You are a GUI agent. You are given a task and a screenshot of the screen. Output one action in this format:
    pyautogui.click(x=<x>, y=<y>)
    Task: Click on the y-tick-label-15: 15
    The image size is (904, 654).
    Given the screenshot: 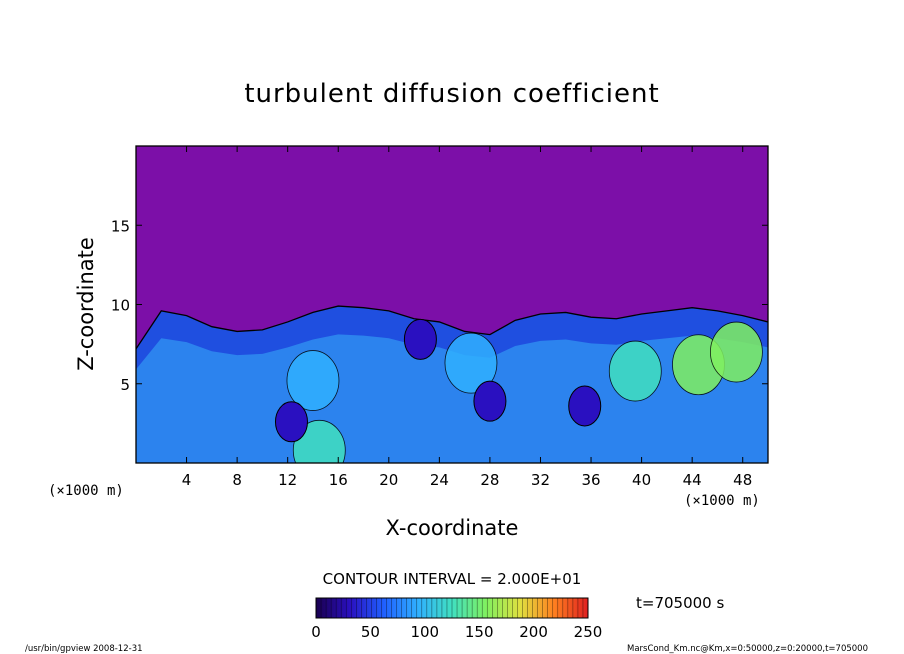 What is the action you would take?
    pyautogui.click(x=120, y=226)
    